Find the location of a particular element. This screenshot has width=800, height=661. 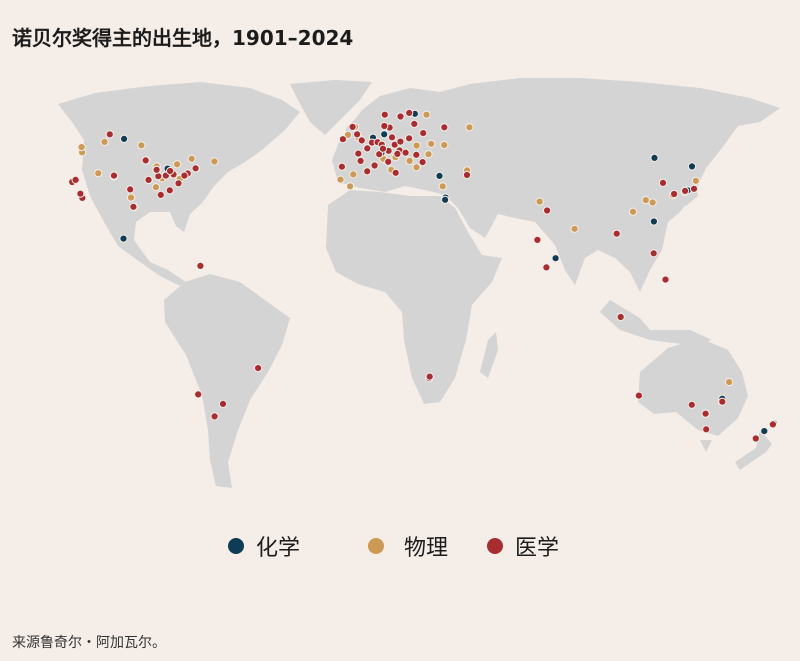

legend-label: 化学 is located at coordinates (278, 548).